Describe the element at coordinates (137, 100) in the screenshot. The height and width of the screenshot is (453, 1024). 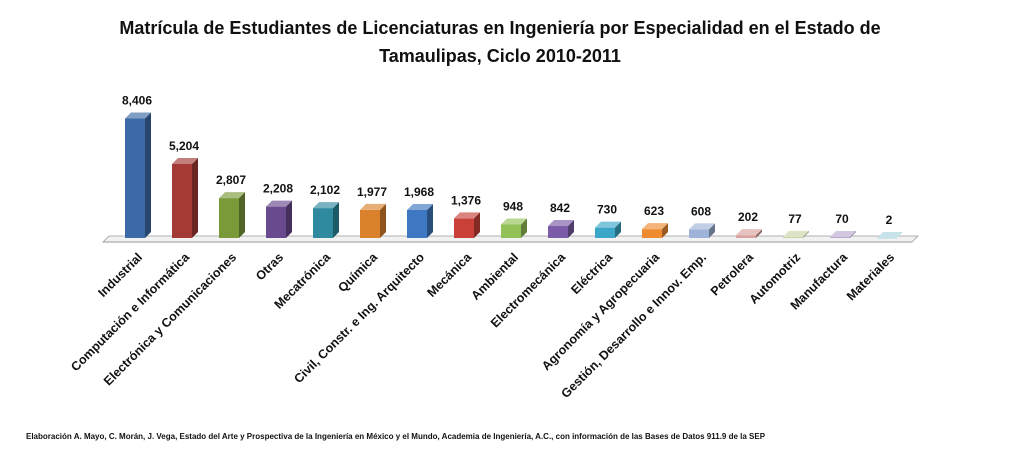
I see `value-label: 8,406` at that location.